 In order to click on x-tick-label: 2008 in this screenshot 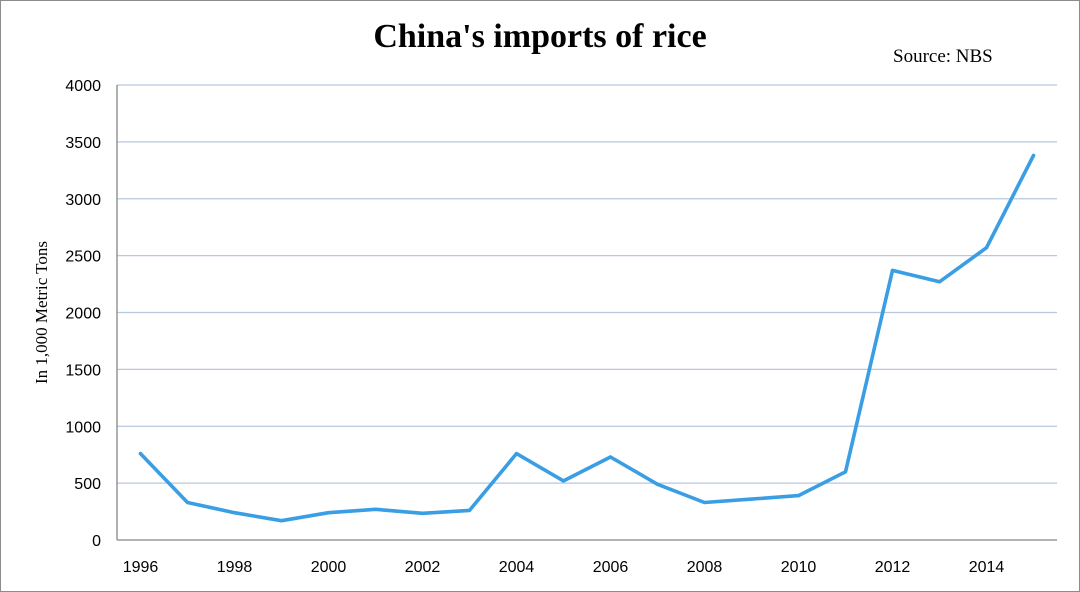, I will do `click(705, 567)`.